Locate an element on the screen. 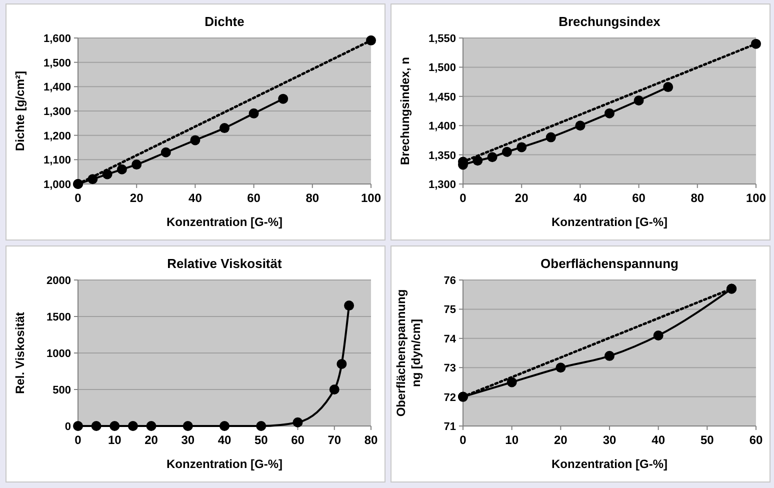 This screenshot has width=774, height=488. y-tick-label: 76 is located at coordinates (450, 281).